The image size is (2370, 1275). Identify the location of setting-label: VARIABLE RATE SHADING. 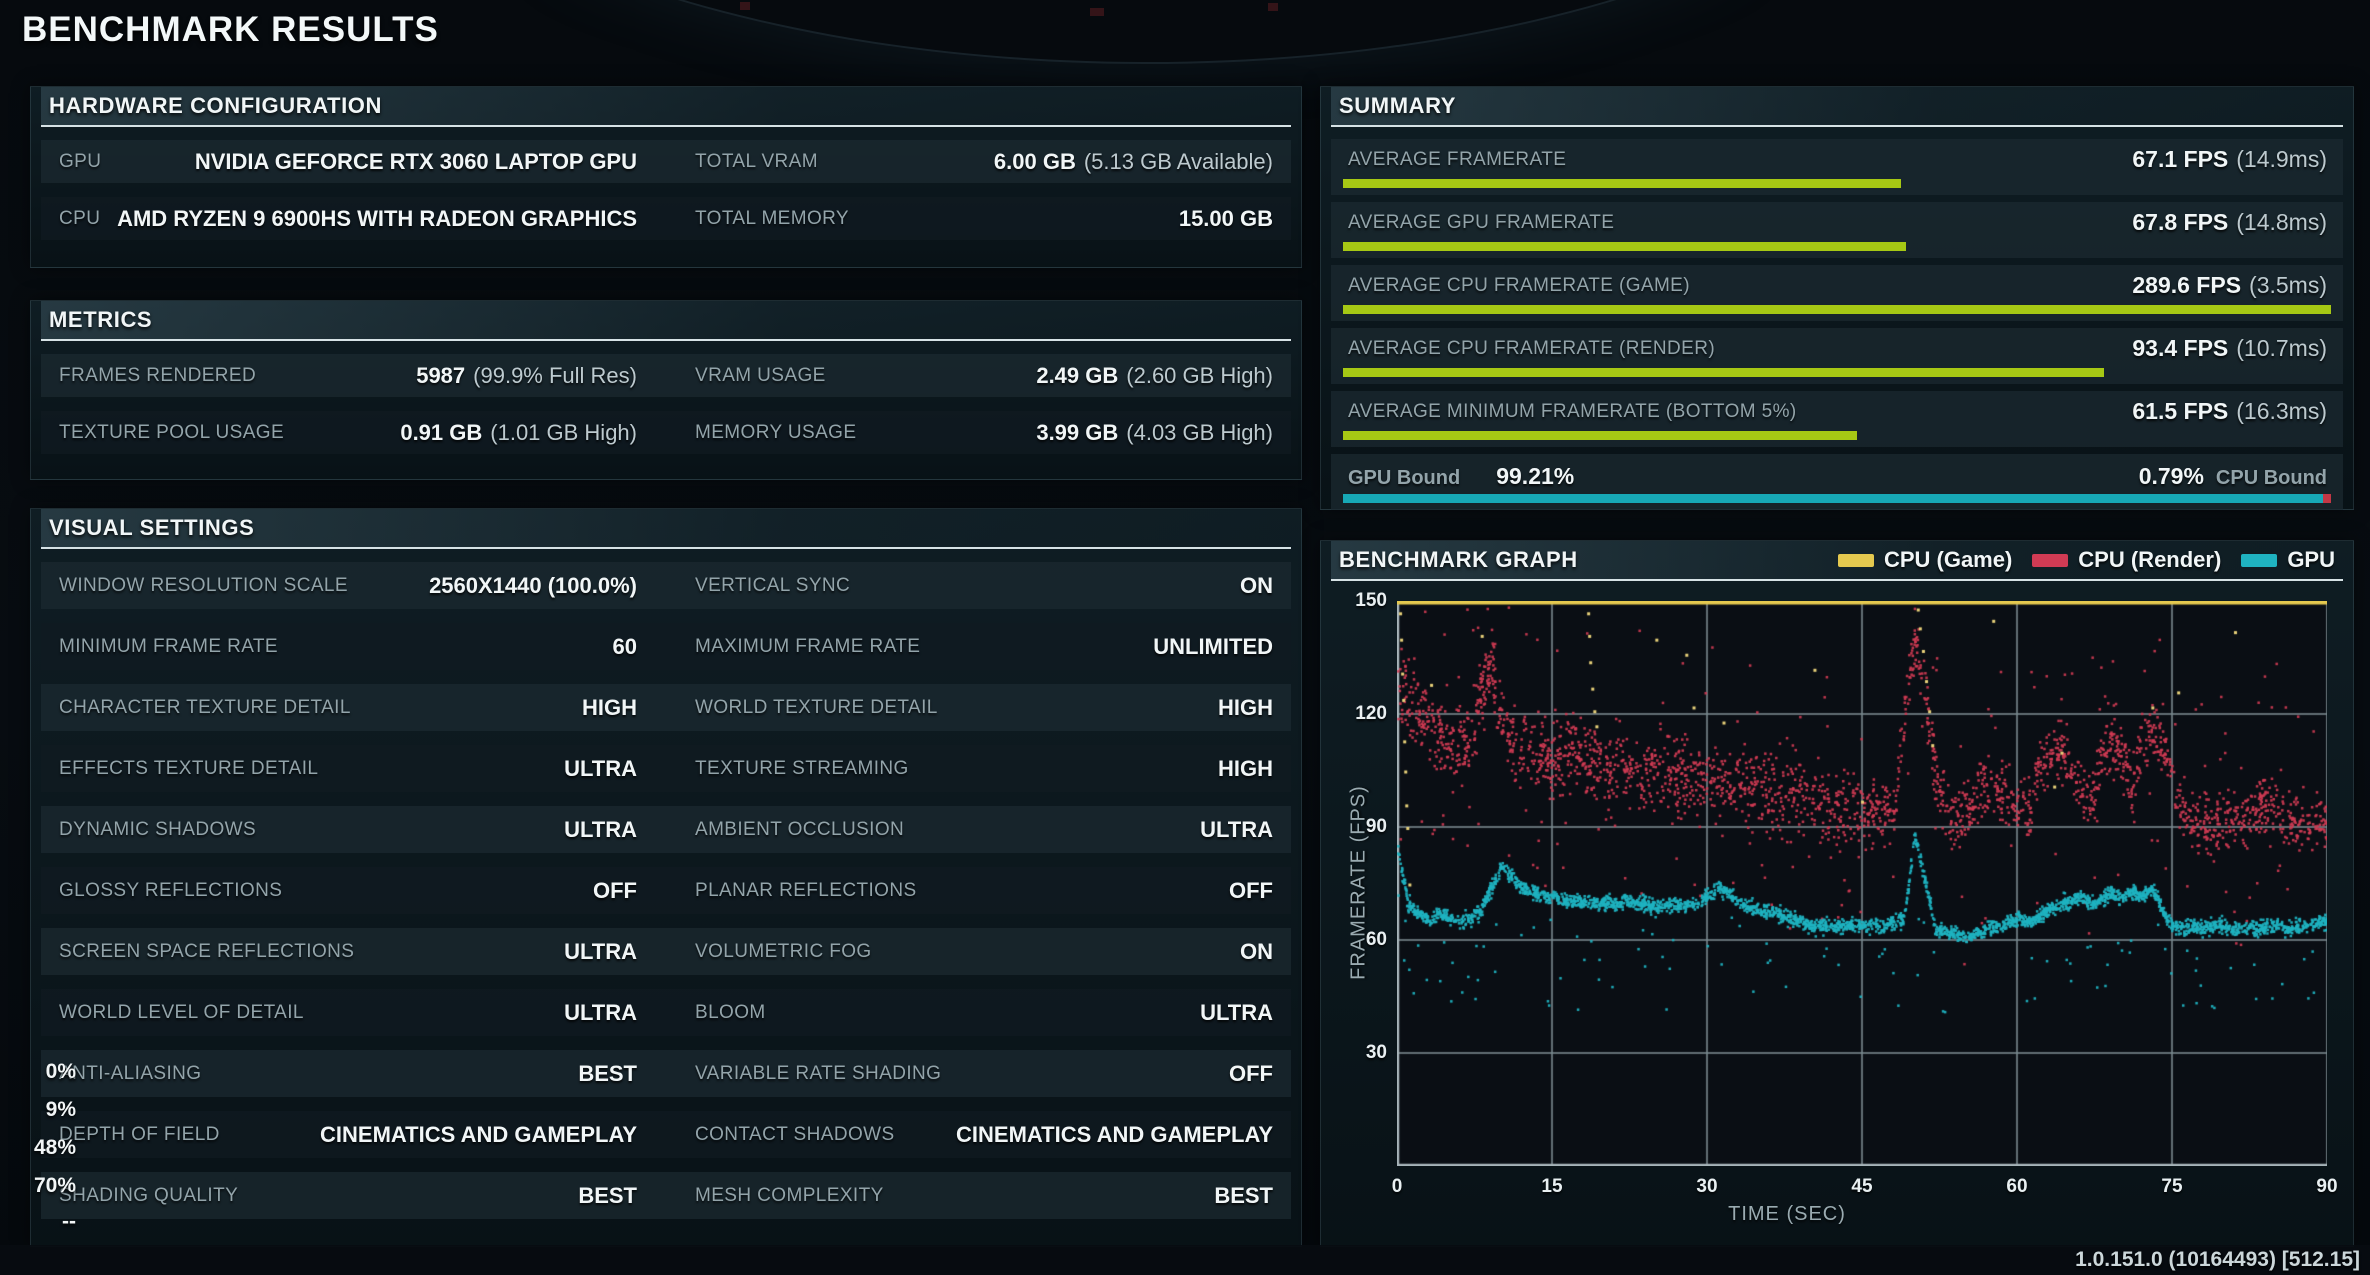
(818, 1073).